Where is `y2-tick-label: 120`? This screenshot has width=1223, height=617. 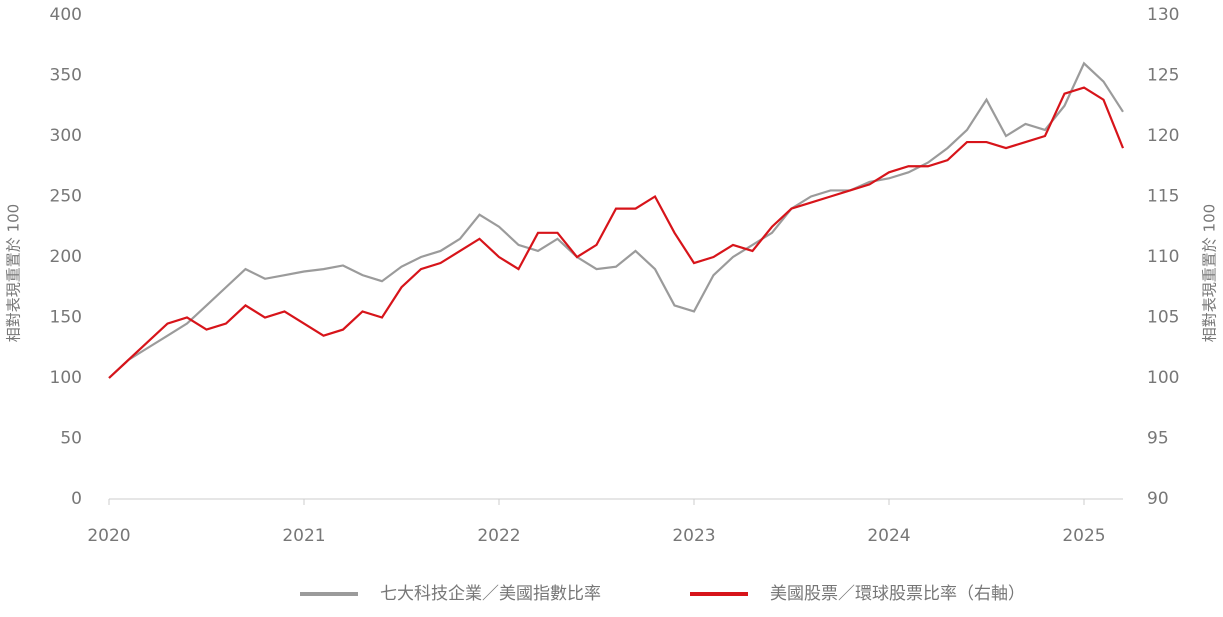 y2-tick-label: 120 is located at coordinates (1163, 136).